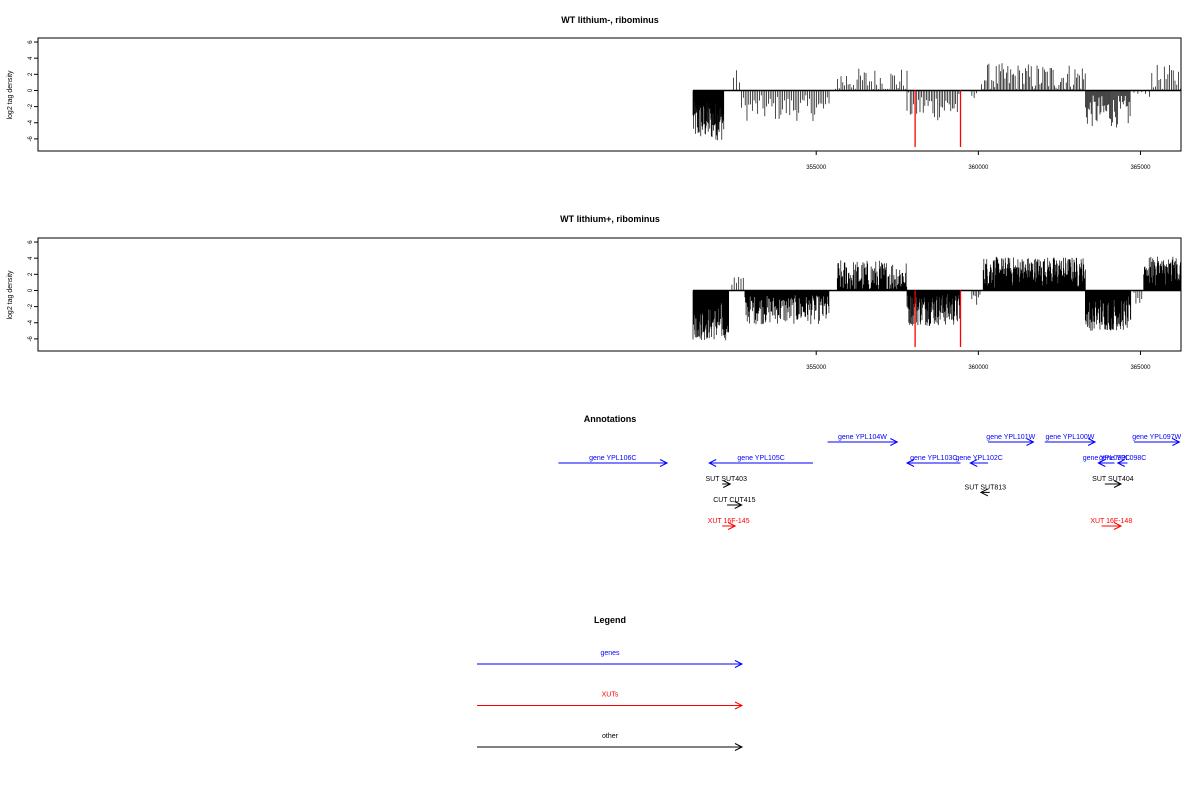 This screenshot has height=800, width=1200. I want to click on feature-gene-ypl101w: gene YPL101W, so click(1011, 440).